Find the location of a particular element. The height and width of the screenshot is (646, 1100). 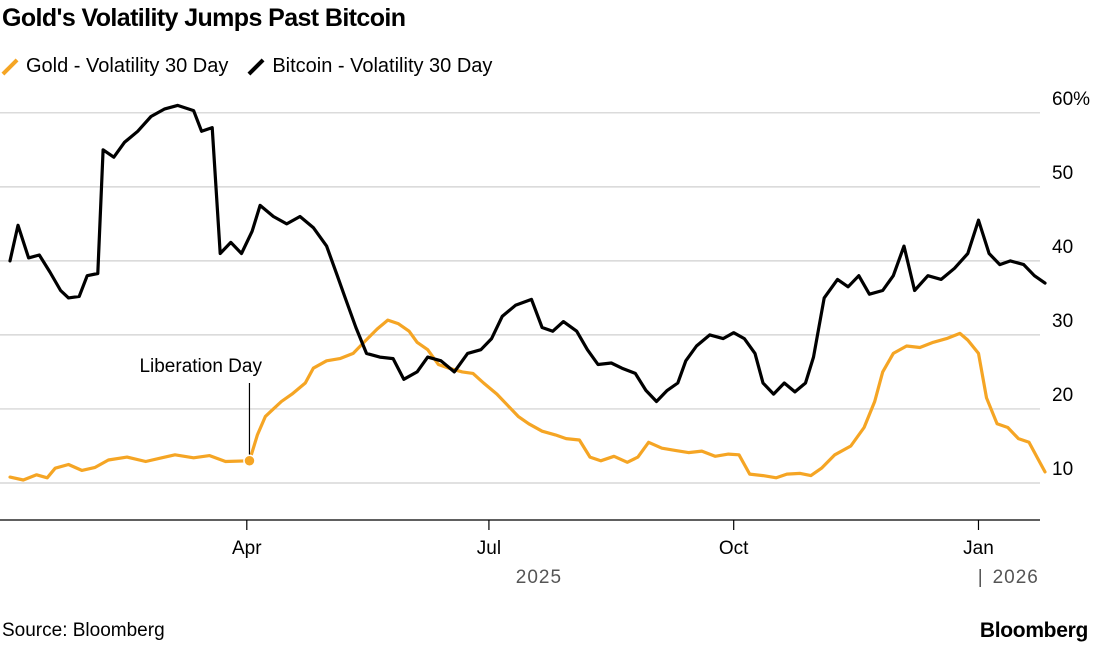

year-label-2026: 2026 is located at coordinates (1016, 577).